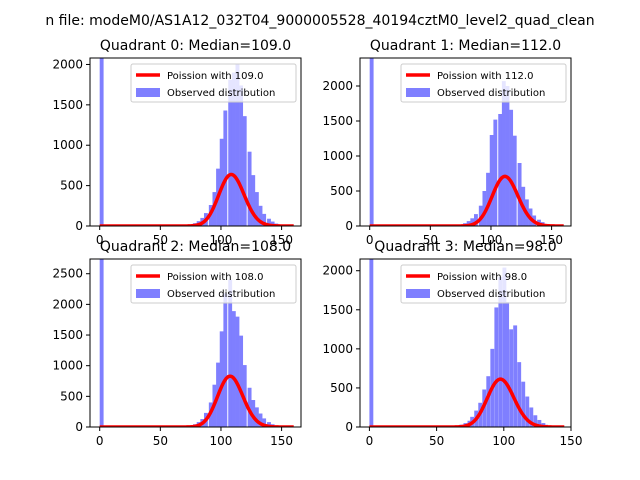  Describe the element at coordinates (215, 76) in the screenshot. I see `legend-line-label: Poission with 109.0` at that location.